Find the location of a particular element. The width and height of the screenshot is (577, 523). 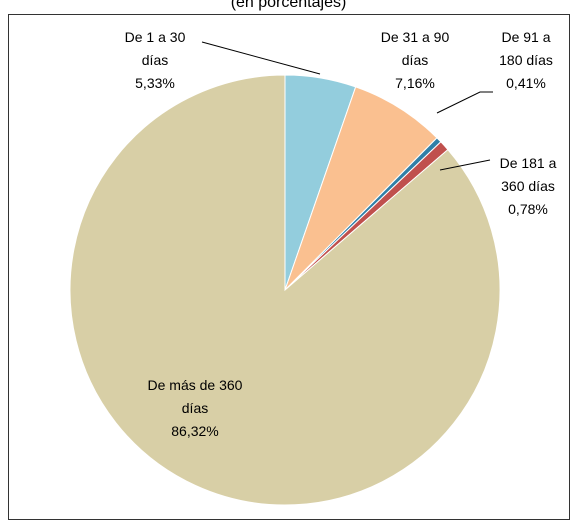

data-label: De 181 a 360 días 0,78% is located at coordinates (528, 186).